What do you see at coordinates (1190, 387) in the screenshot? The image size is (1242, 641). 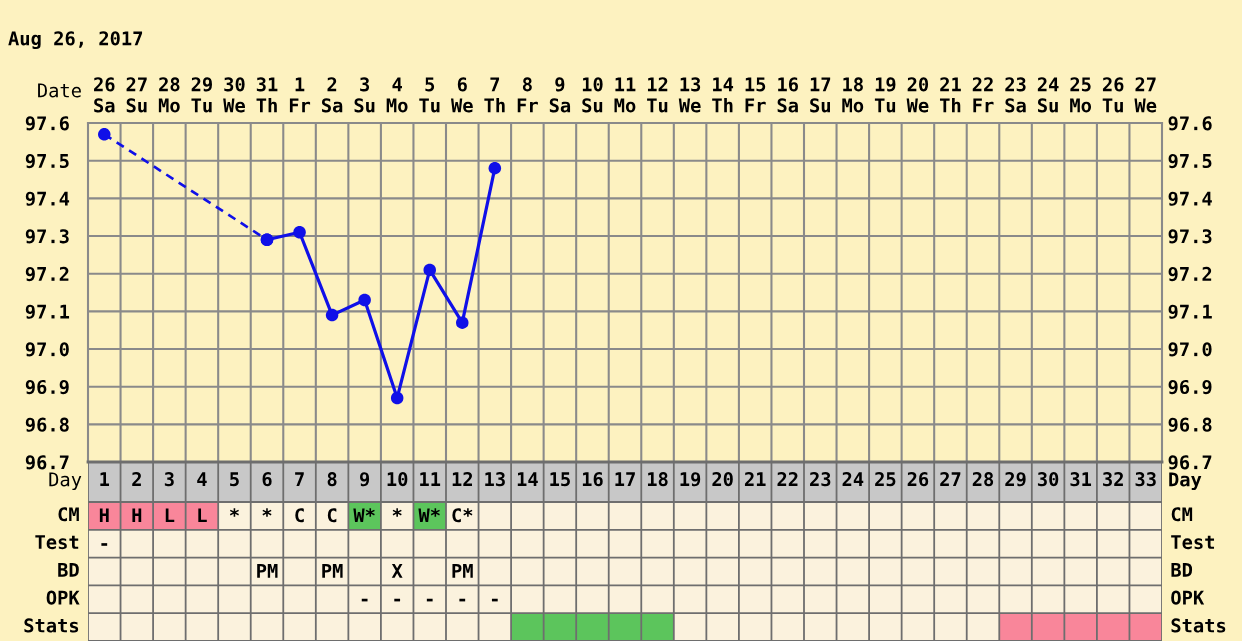 I see `y2-tick-label: 96.9` at bounding box center [1190, 387].